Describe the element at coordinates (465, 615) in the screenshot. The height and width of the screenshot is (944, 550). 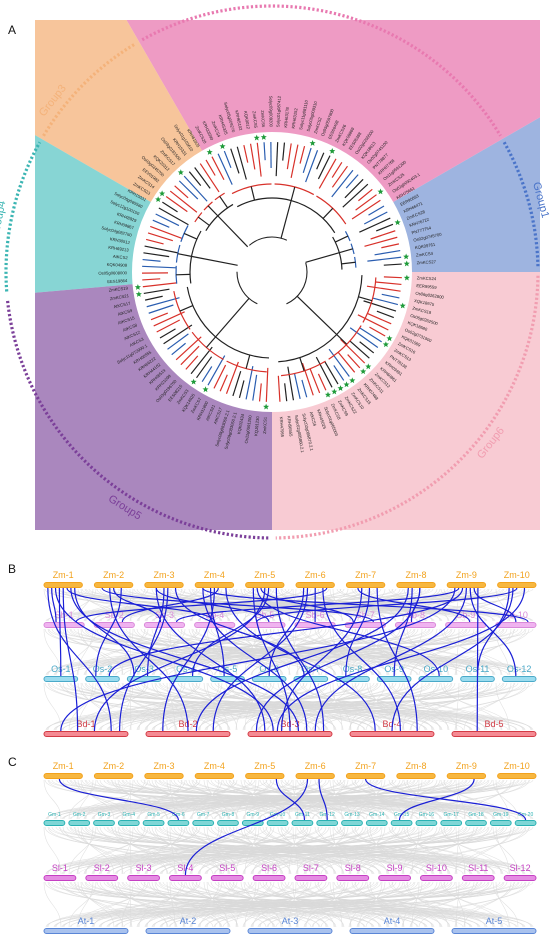
I see `chromosome-label: Sb-9` at that location.